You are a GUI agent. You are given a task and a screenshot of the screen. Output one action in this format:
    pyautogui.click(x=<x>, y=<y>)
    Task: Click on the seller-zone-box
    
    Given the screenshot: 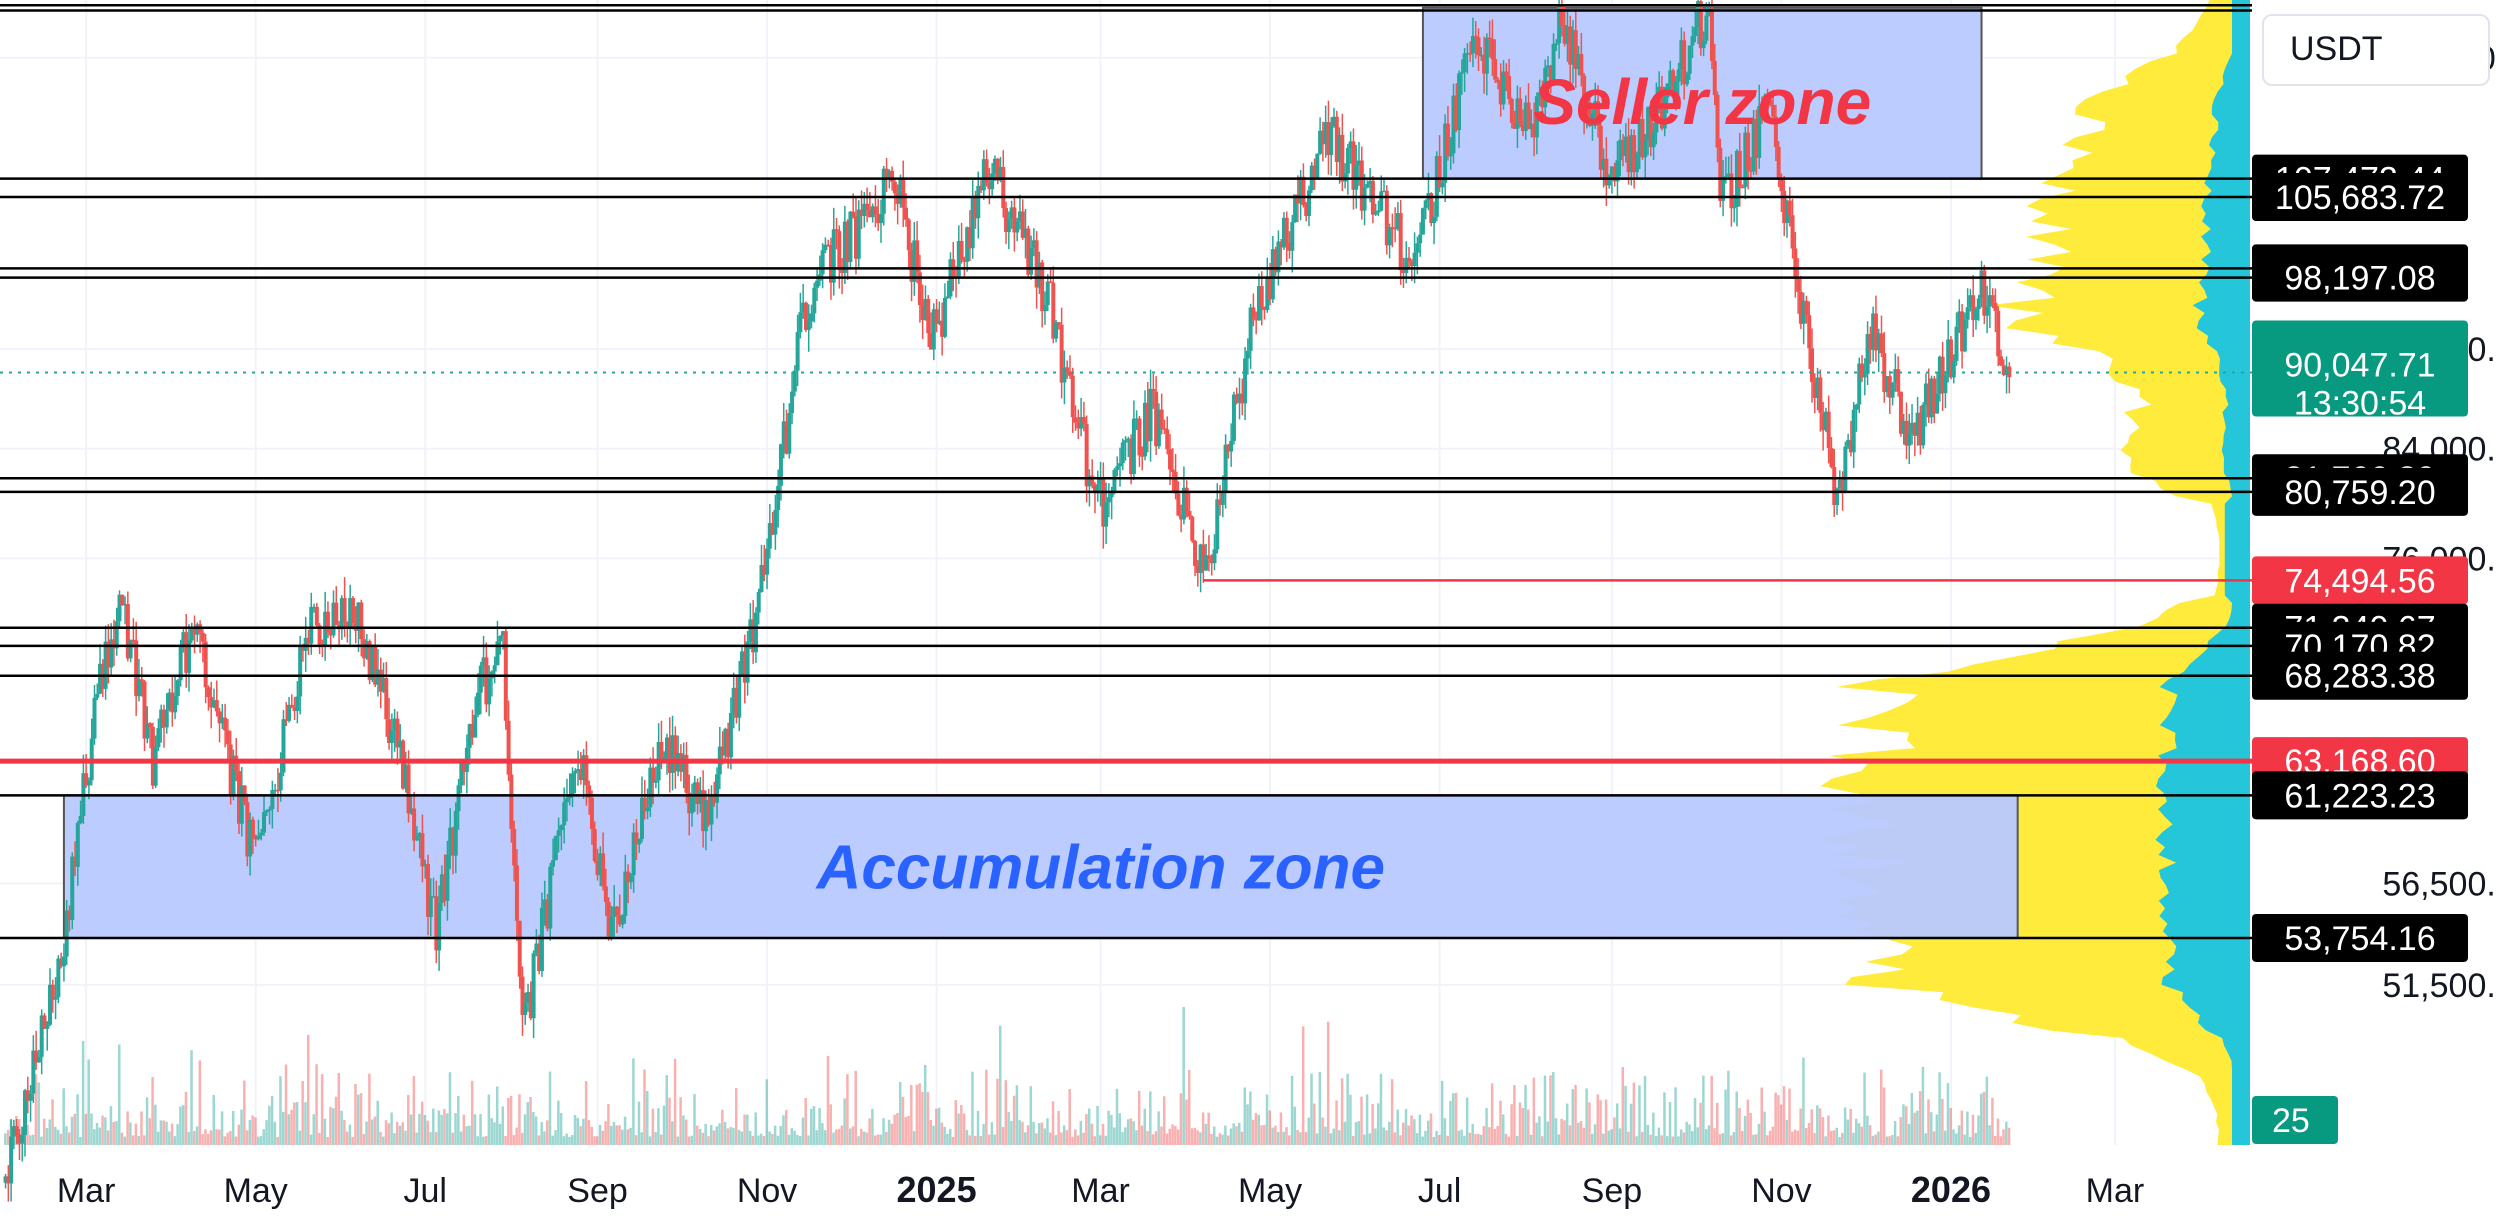 What is the action you would take?
    pyautogui.click(x=1702, y=93)
    